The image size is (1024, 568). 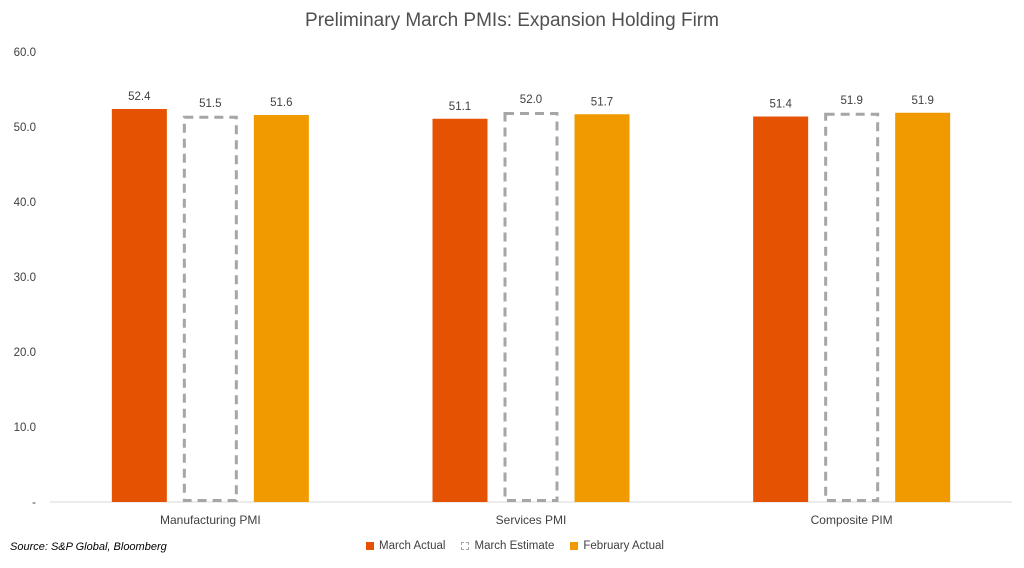 I want to click on y-tick-label: 60.0, so click(x=25, y=53).